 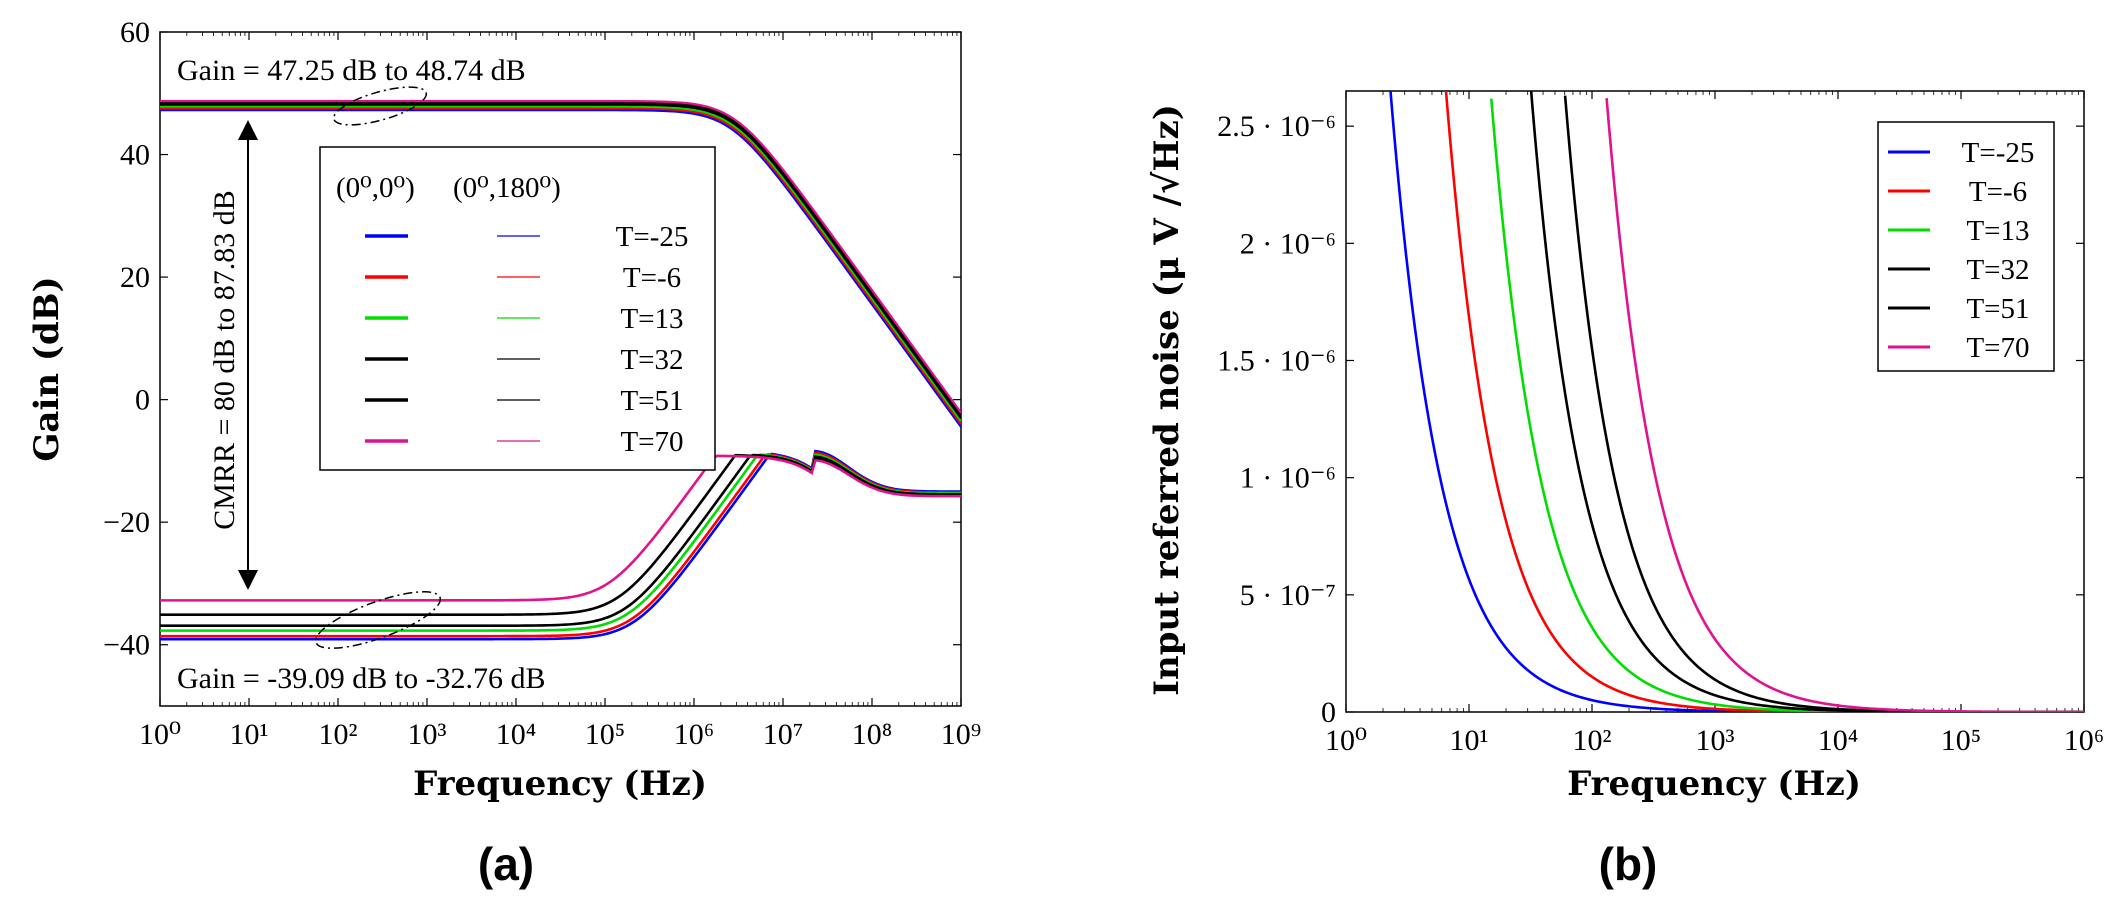 What do you see at coordinates (560, 784) in the screenshot?
I see `chart-a-xlabel: Frequency (Hz)` at bounding box center [560, 784].